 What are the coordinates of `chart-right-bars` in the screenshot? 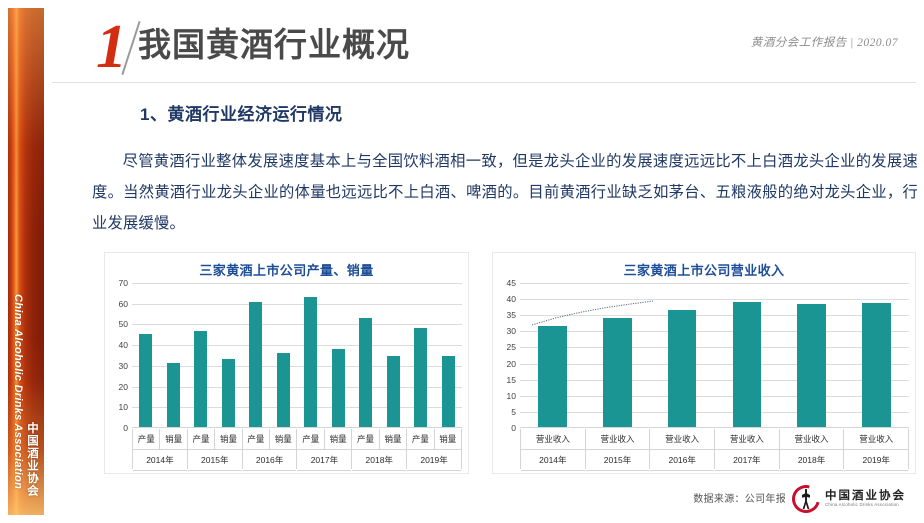 It's located at (714, 355).